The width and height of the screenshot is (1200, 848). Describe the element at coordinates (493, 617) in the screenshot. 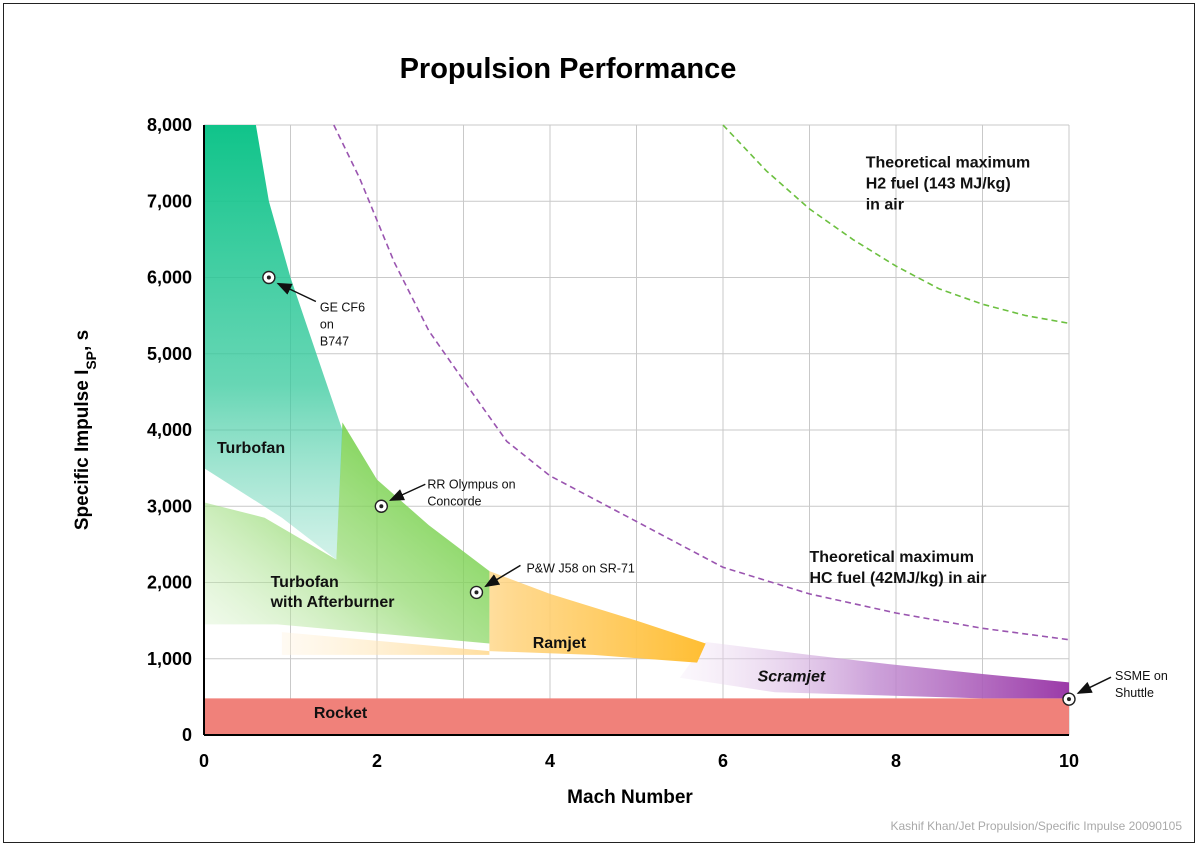

I see `region-ramjet` at that location.